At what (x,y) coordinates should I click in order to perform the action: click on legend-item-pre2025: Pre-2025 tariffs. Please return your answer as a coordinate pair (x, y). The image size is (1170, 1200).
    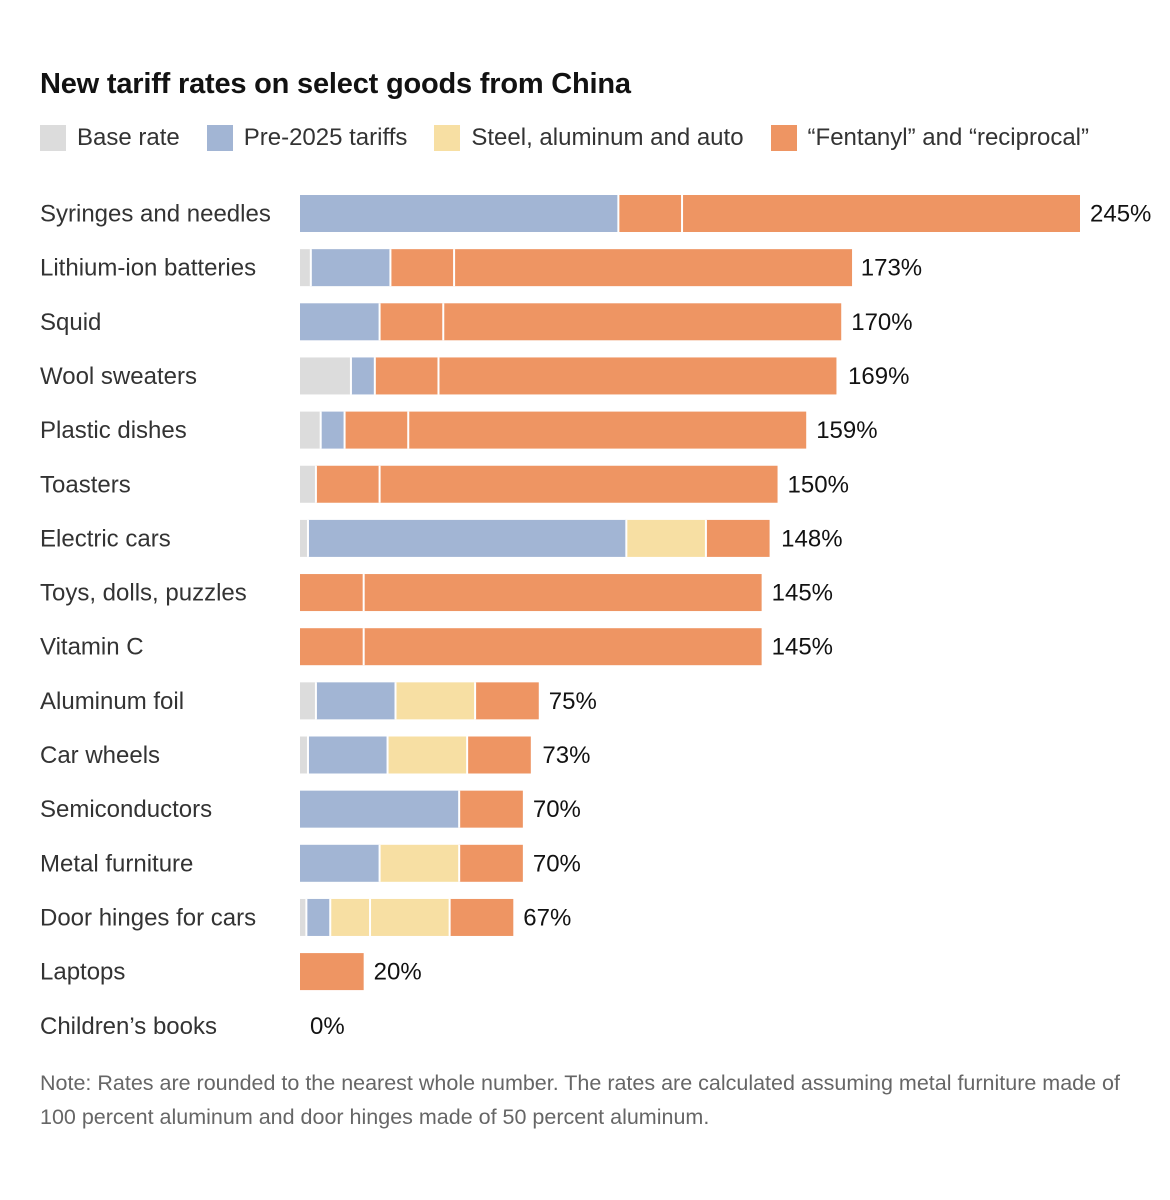
    Looking at the image, I should click on (306, 138).